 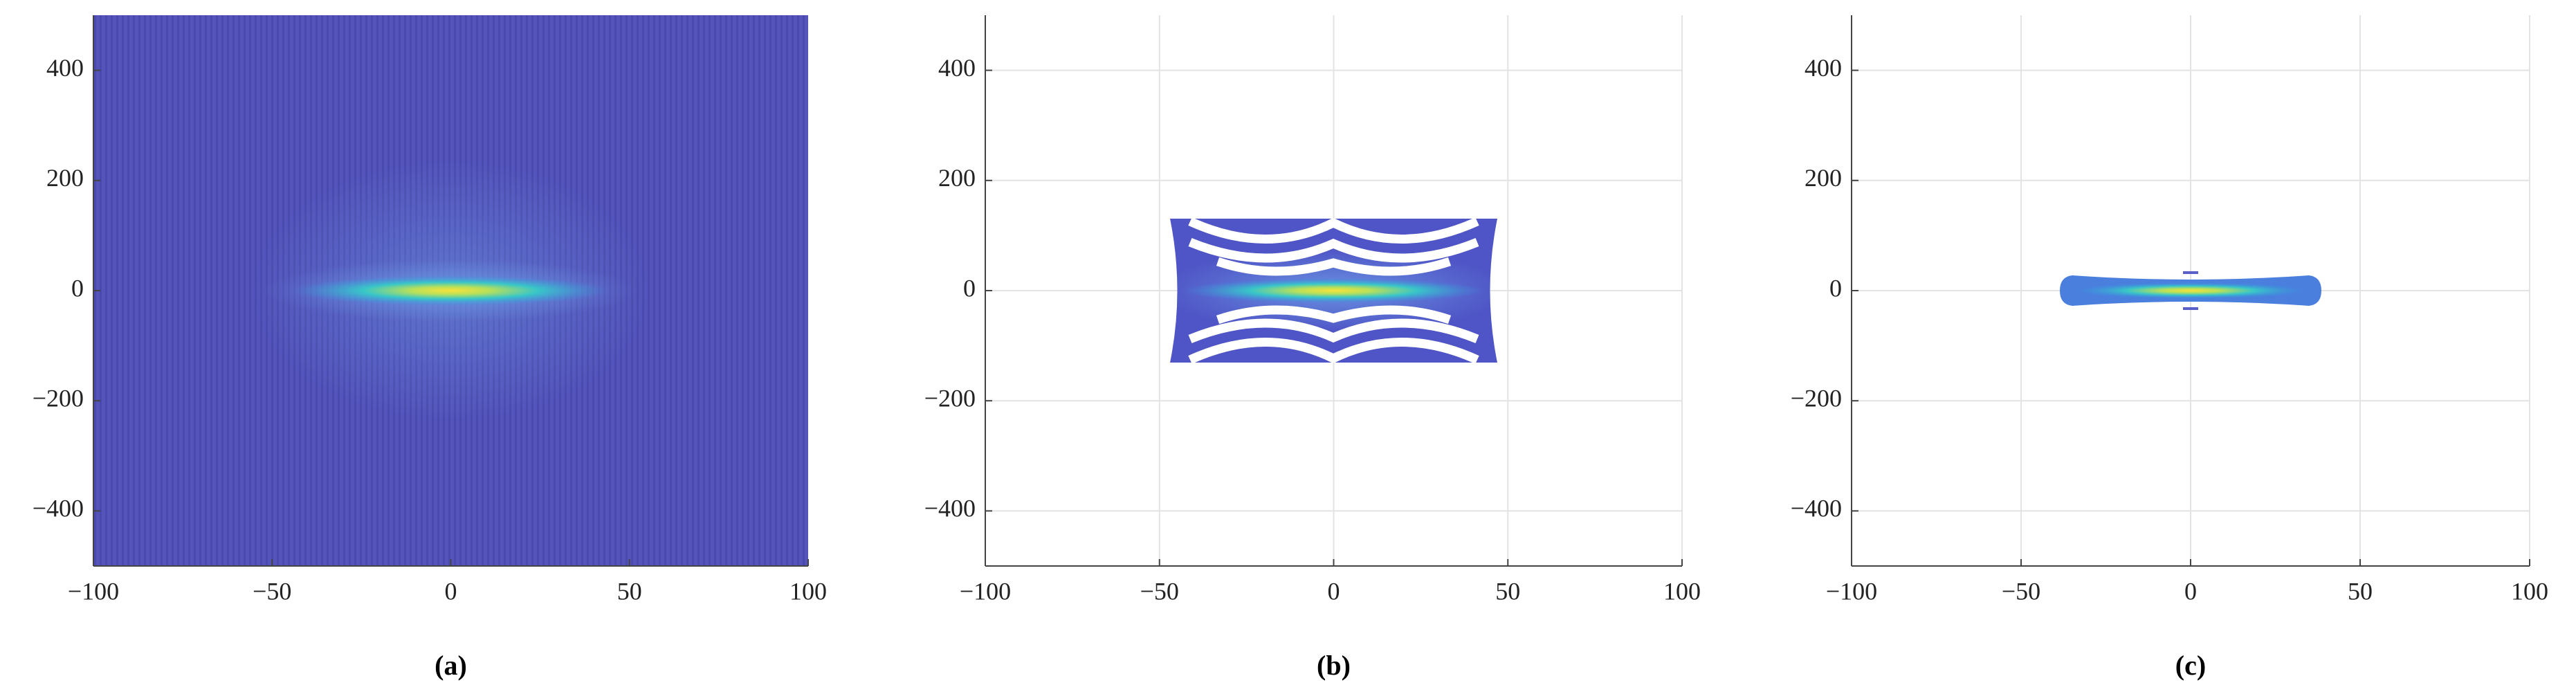 I want to click on heatmap-c, so click(x=2190, y=290).